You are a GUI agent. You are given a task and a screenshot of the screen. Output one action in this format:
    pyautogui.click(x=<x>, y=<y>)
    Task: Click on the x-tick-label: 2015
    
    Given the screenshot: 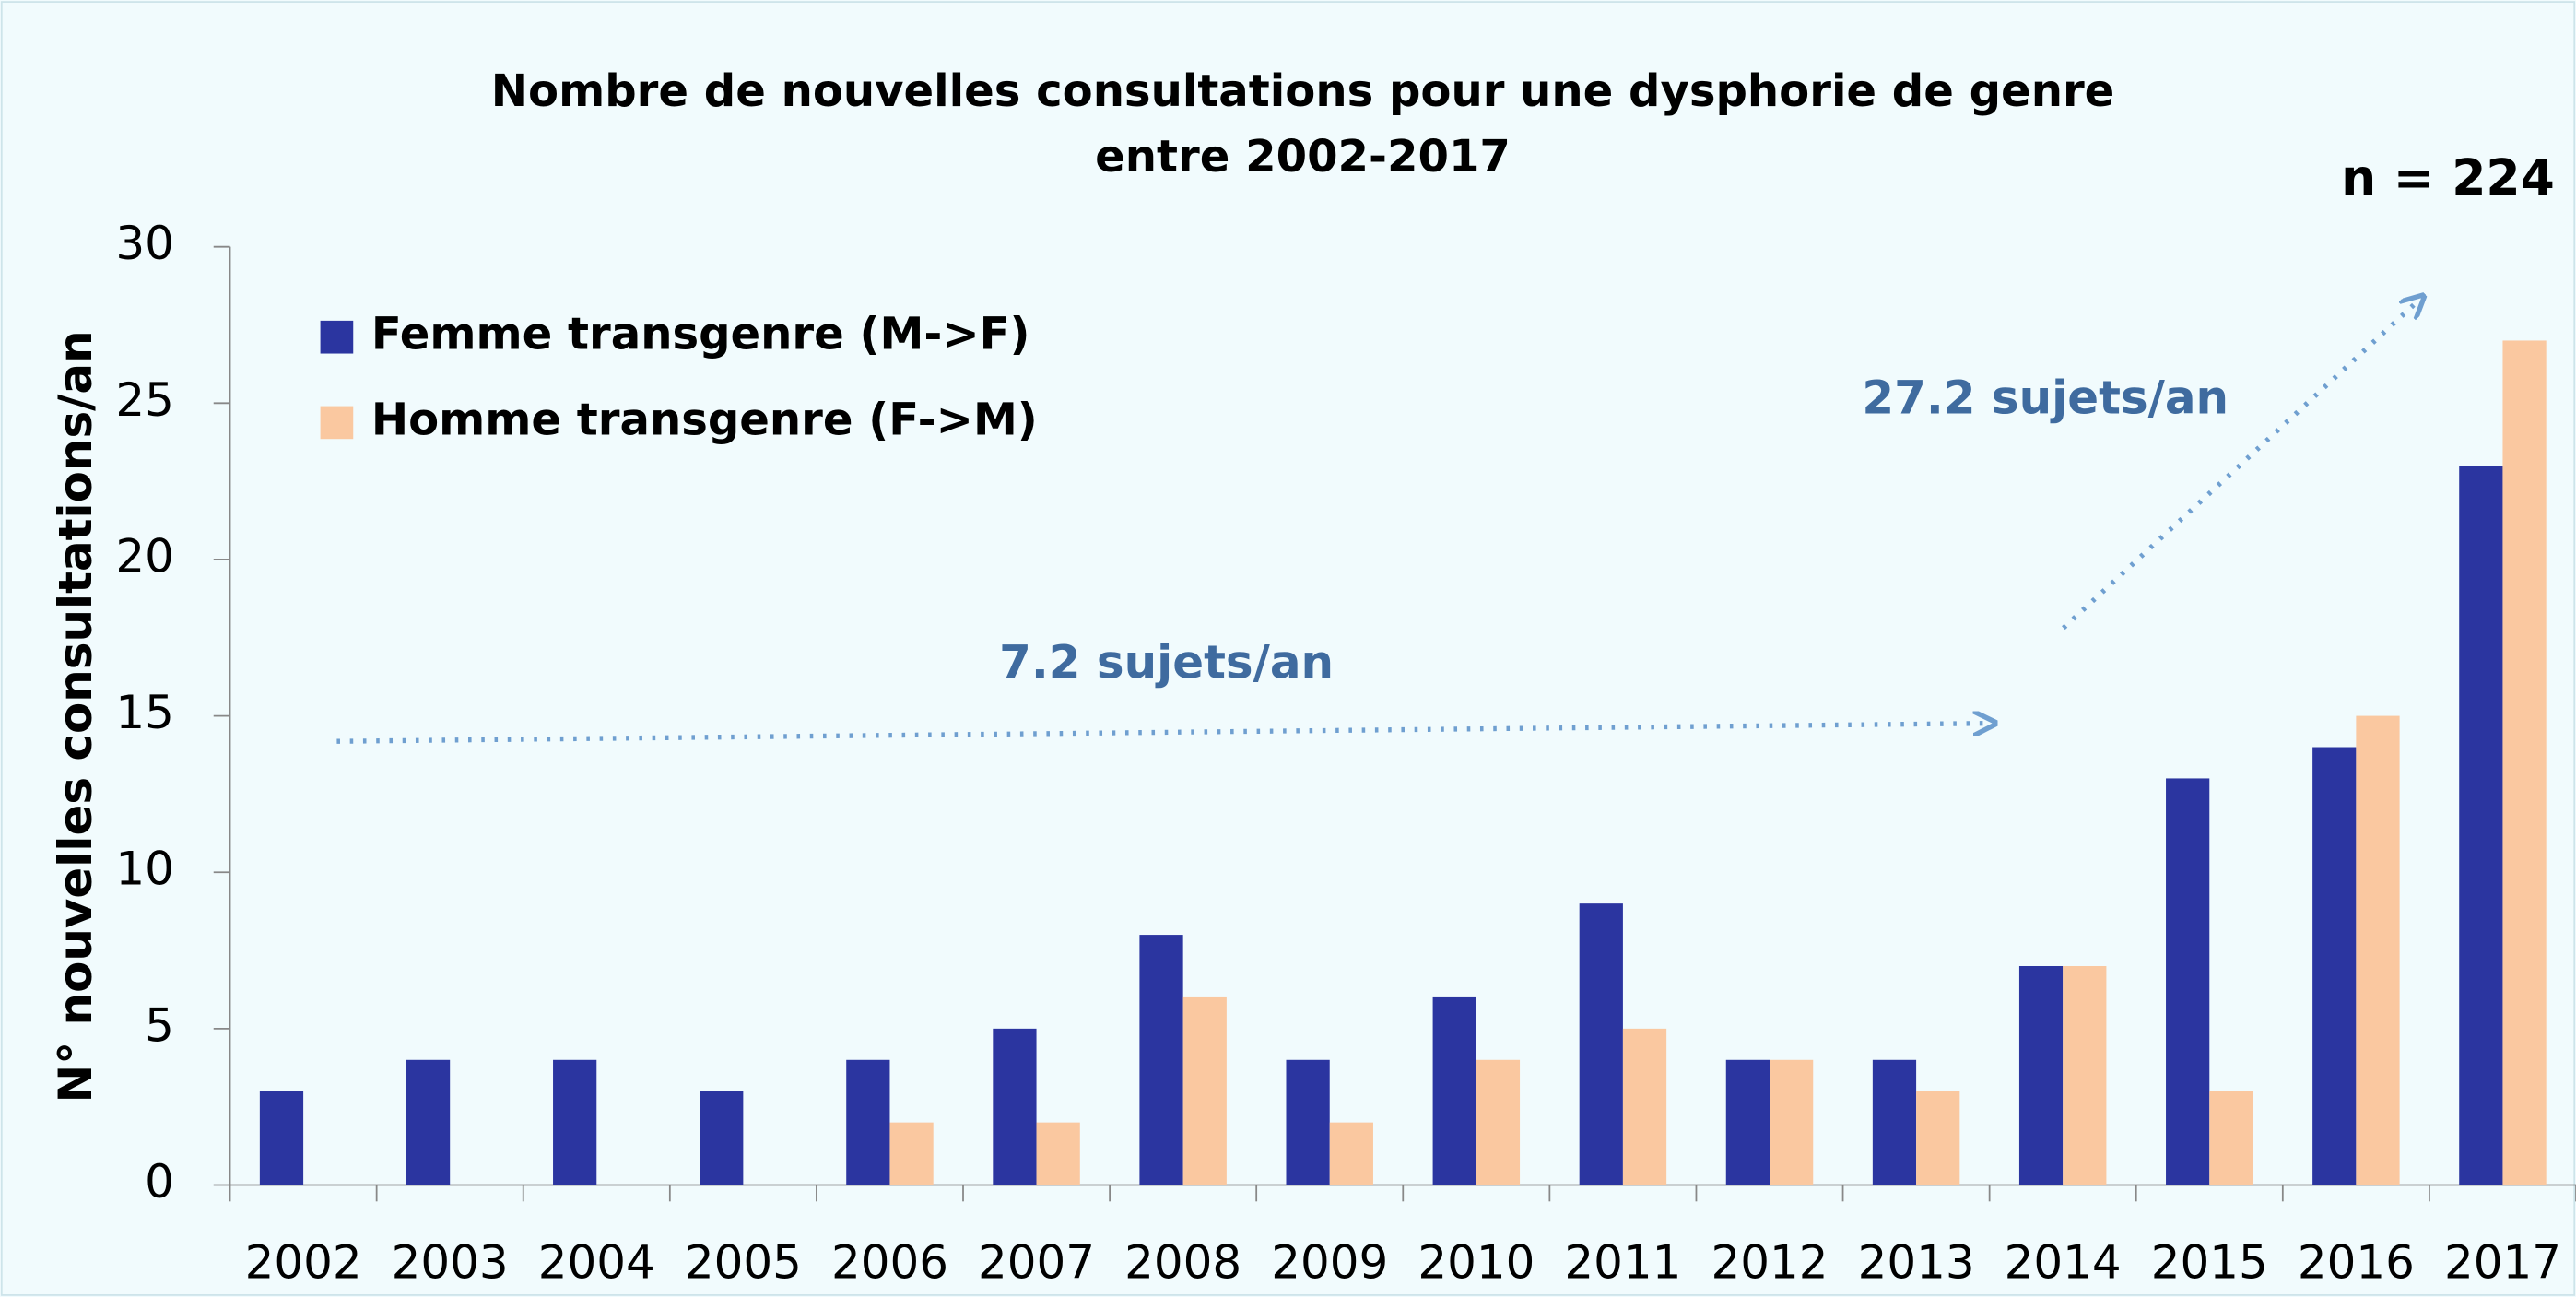 What is the action you would take?
    pyautogui.click(x=2209, y=1262)
    